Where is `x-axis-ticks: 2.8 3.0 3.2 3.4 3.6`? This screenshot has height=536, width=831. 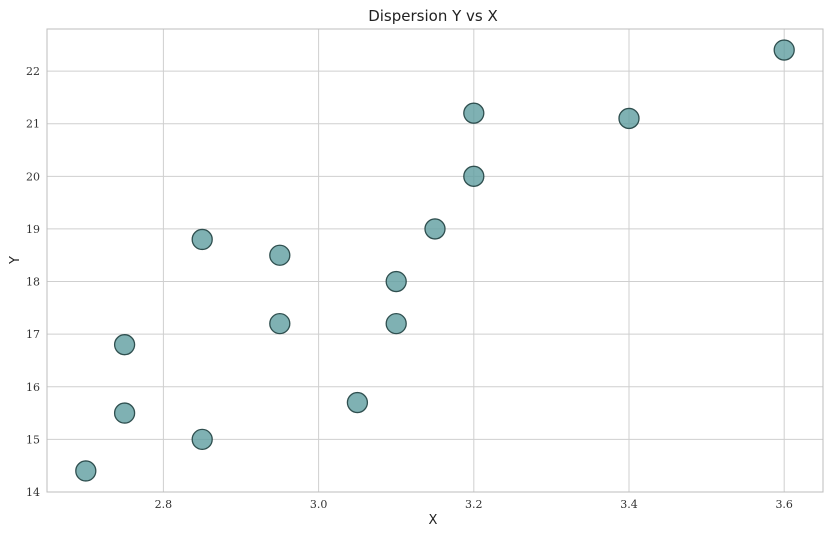
x-axis-ticks: 2.8 3.0 3.2 3.4 3.6 is located at coordinates (474, 504).